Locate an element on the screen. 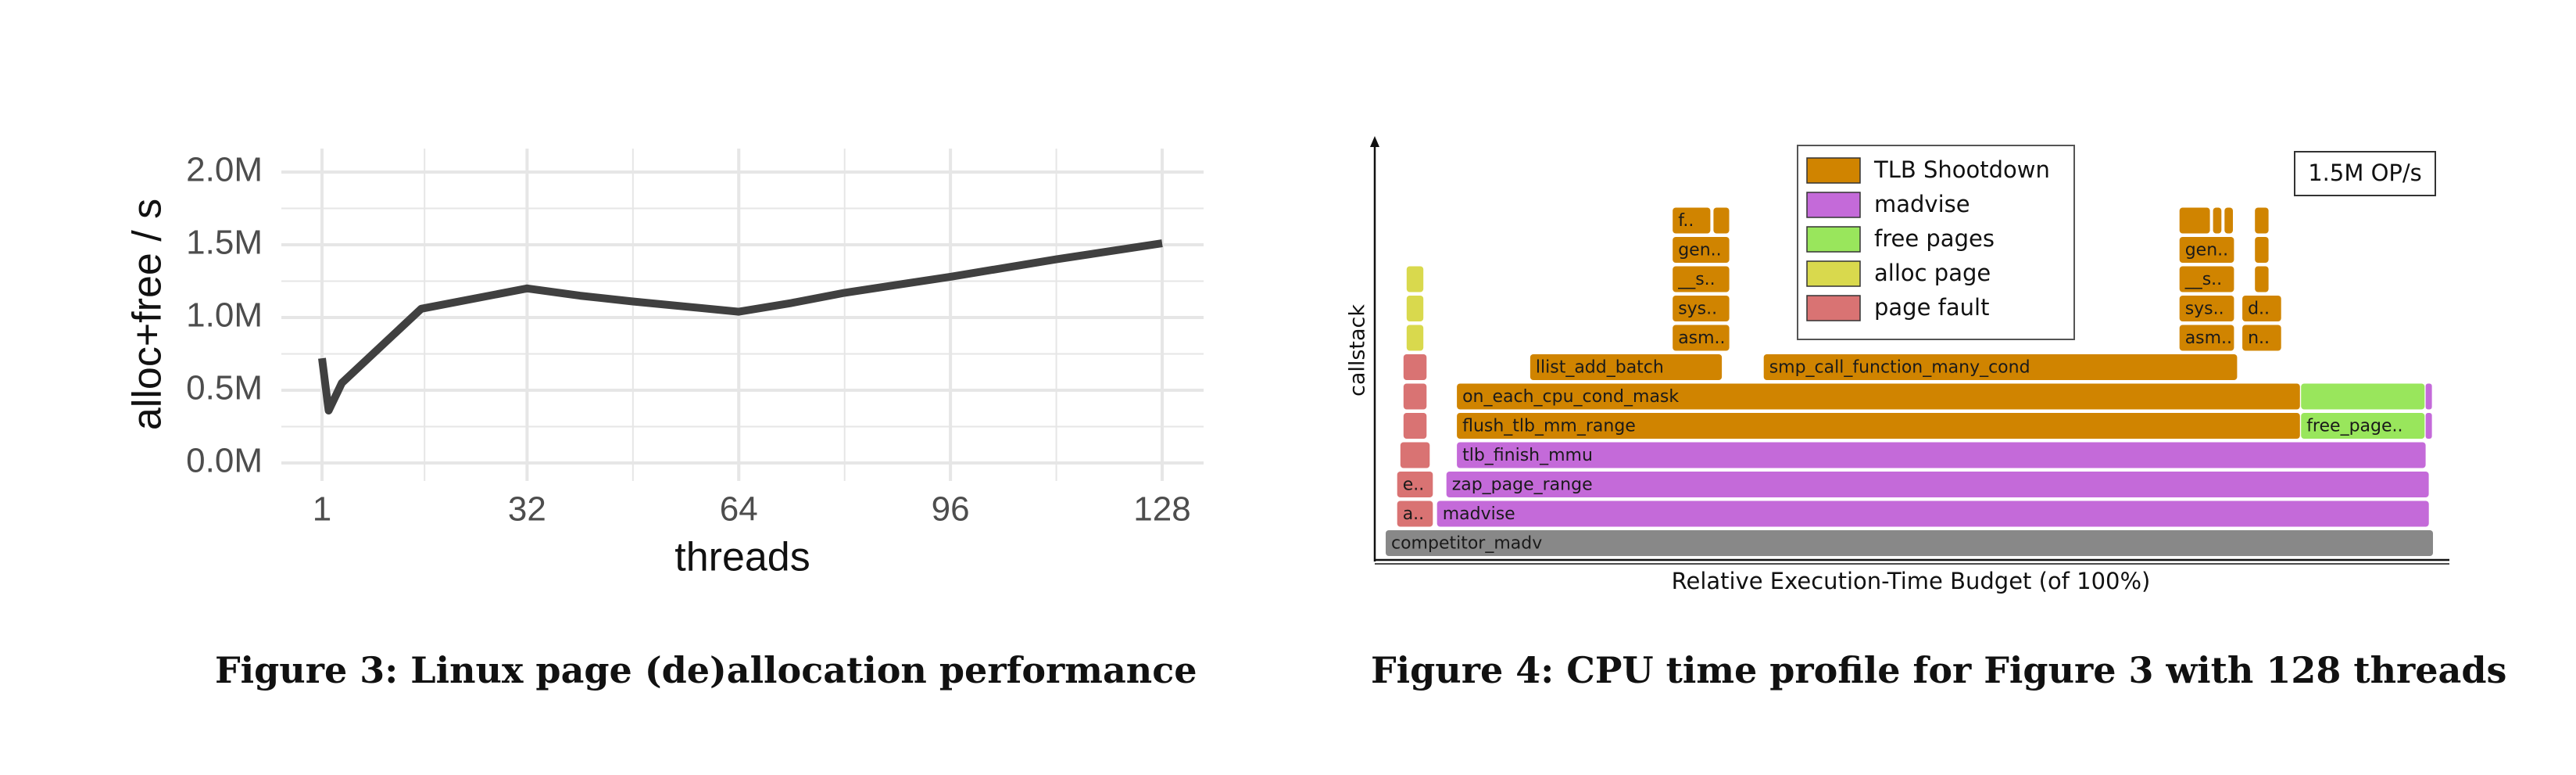  flame-frame-label: flush_tlb_mm_range is located at coordinates (1549, 426).